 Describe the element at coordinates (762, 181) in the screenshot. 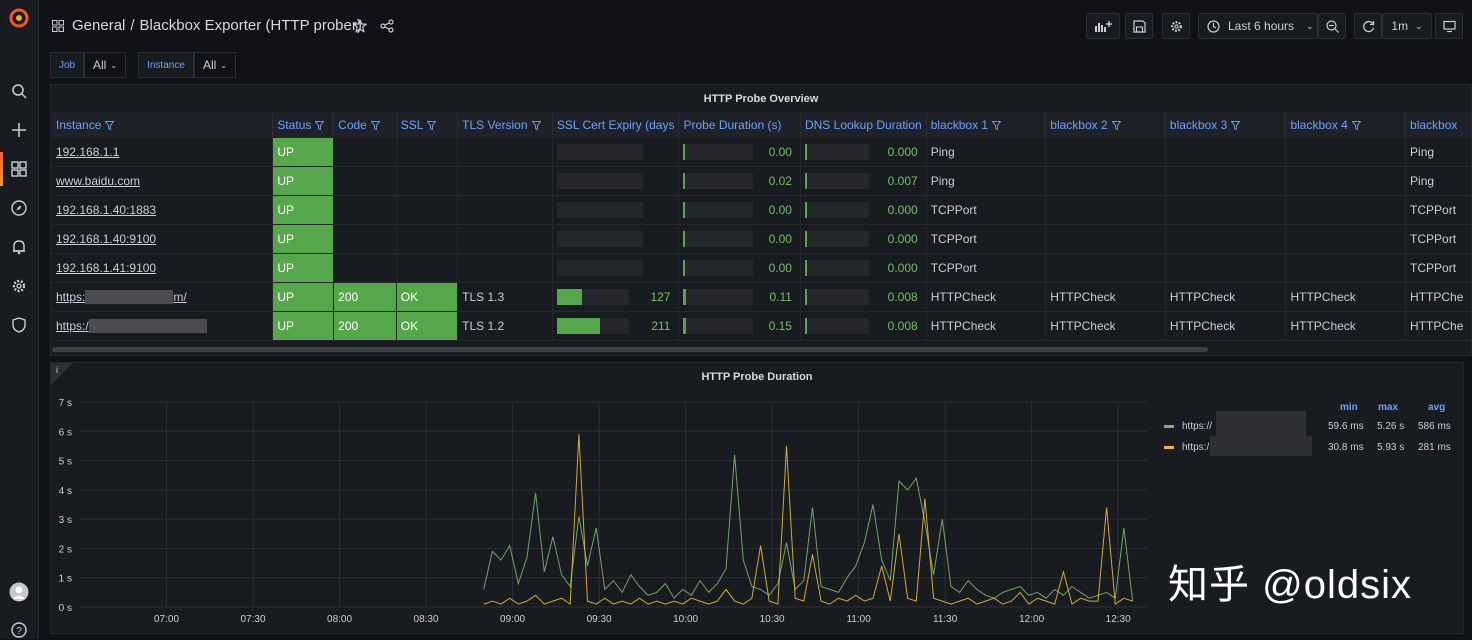

I see `table-row: www.baidu.com UP 0.02 0.007 Ping Ping` at that location.